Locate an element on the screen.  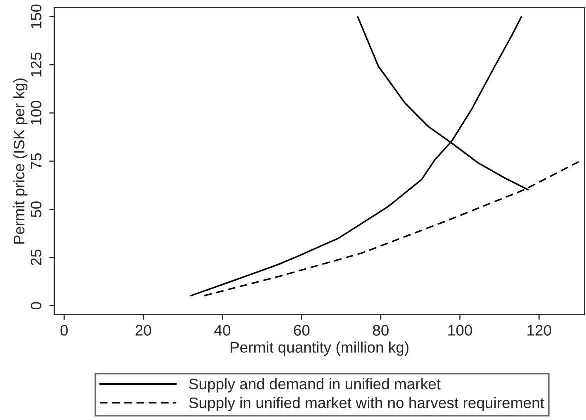
y-tick-label: 100 is located at coordinates (36, 113).